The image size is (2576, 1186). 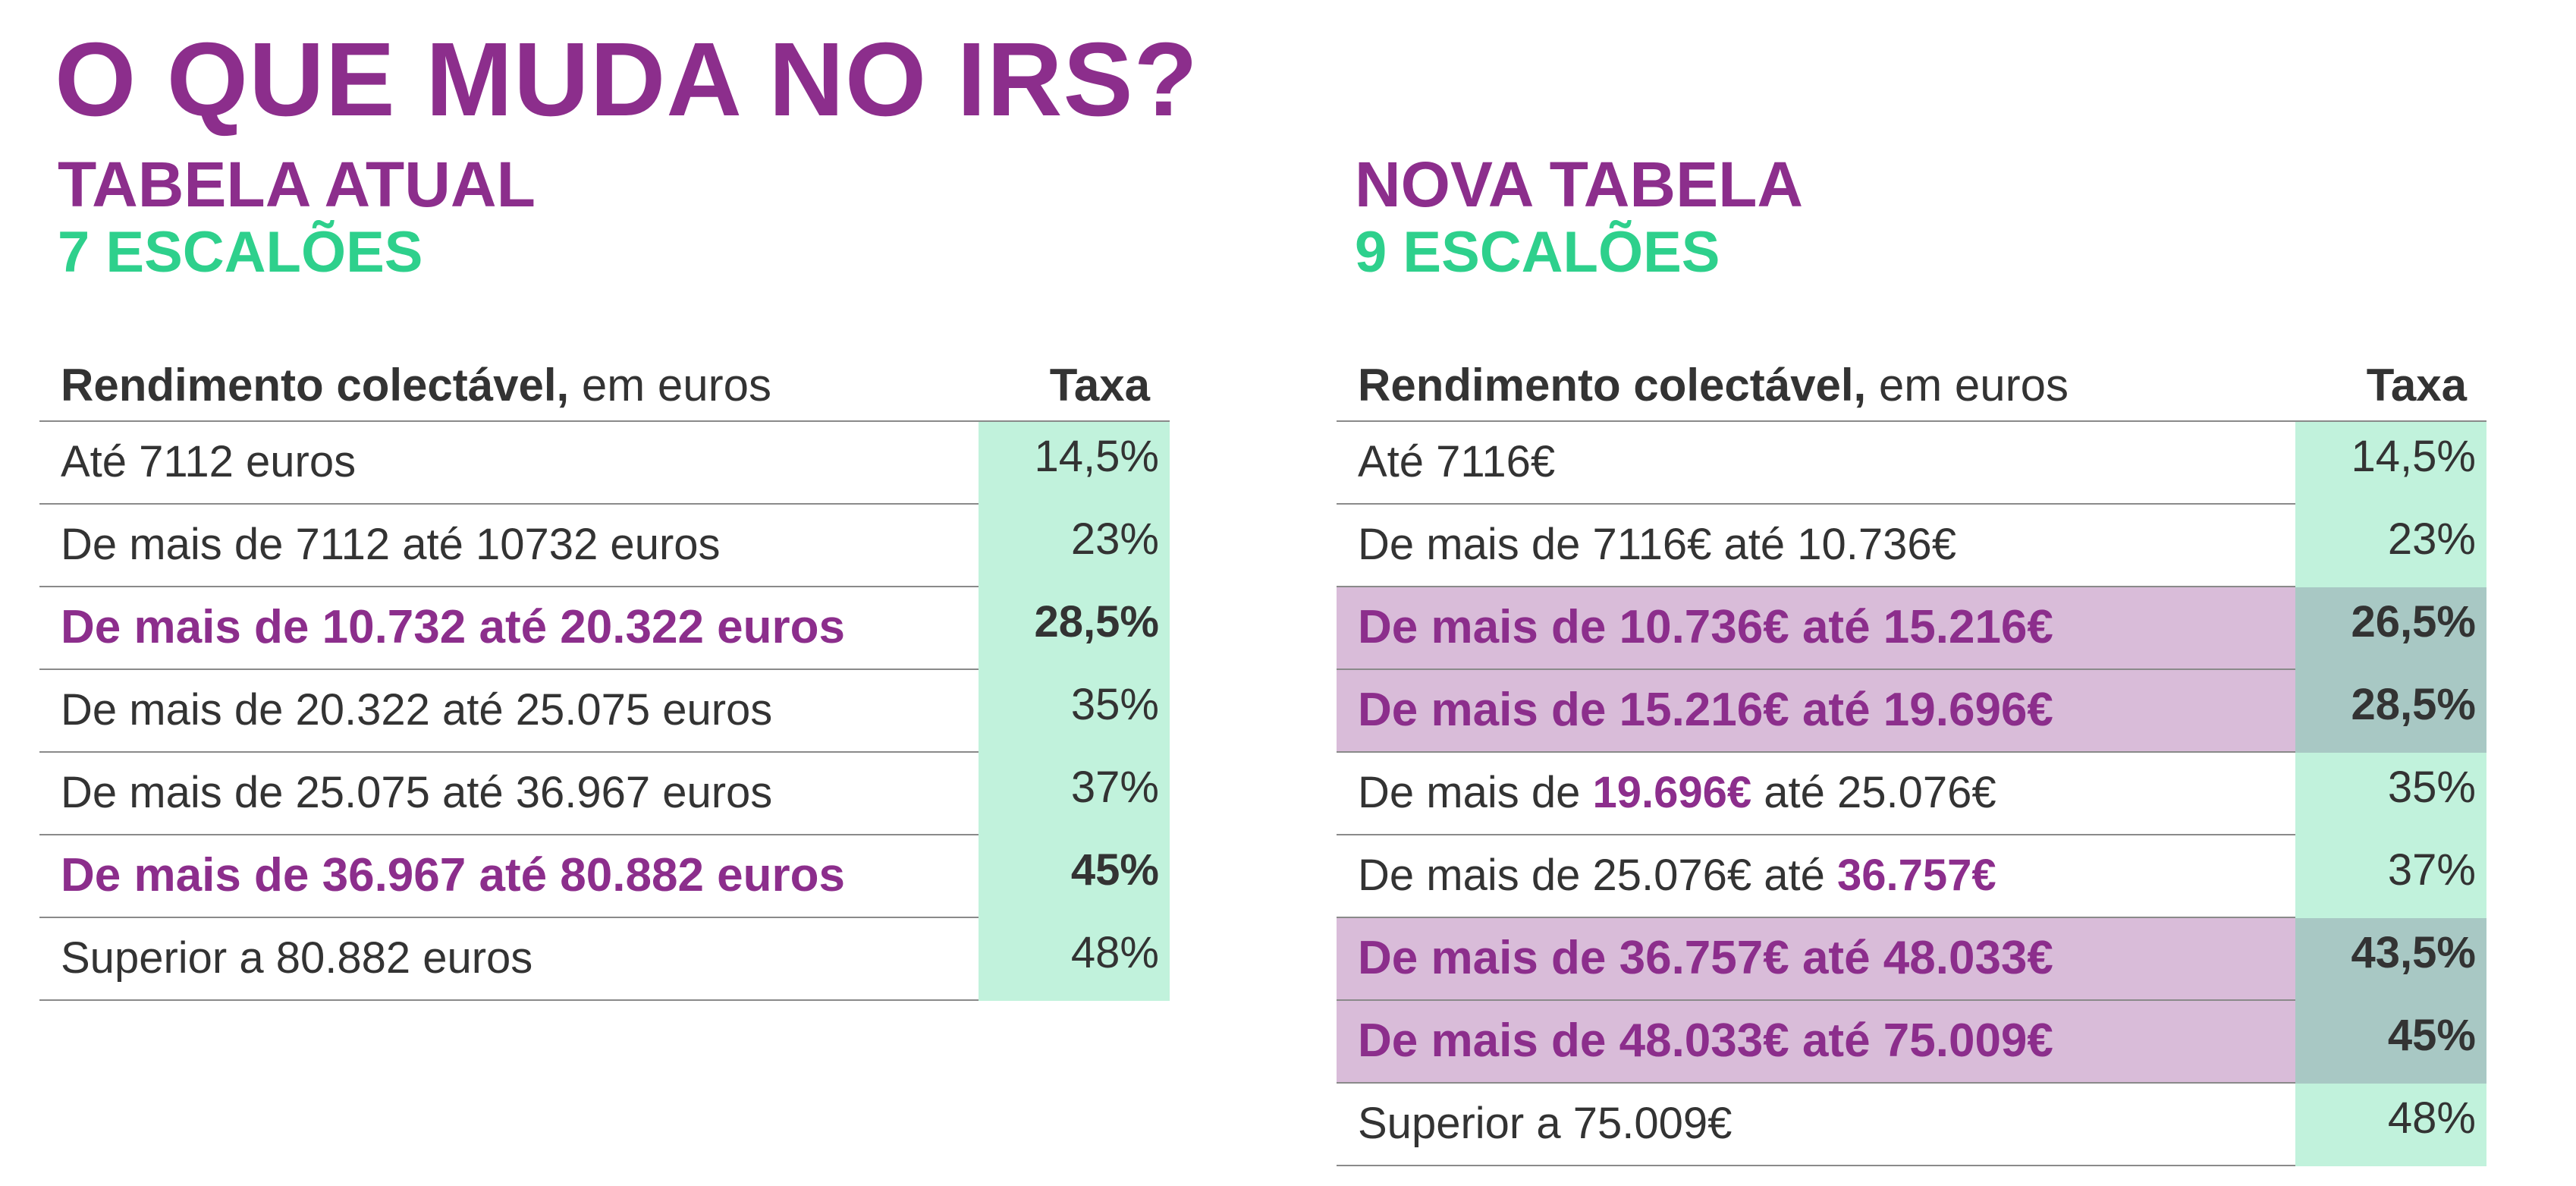 I want to click on current-table-subtitle: 7 ESCALÕES, so click(x=240, y=252).